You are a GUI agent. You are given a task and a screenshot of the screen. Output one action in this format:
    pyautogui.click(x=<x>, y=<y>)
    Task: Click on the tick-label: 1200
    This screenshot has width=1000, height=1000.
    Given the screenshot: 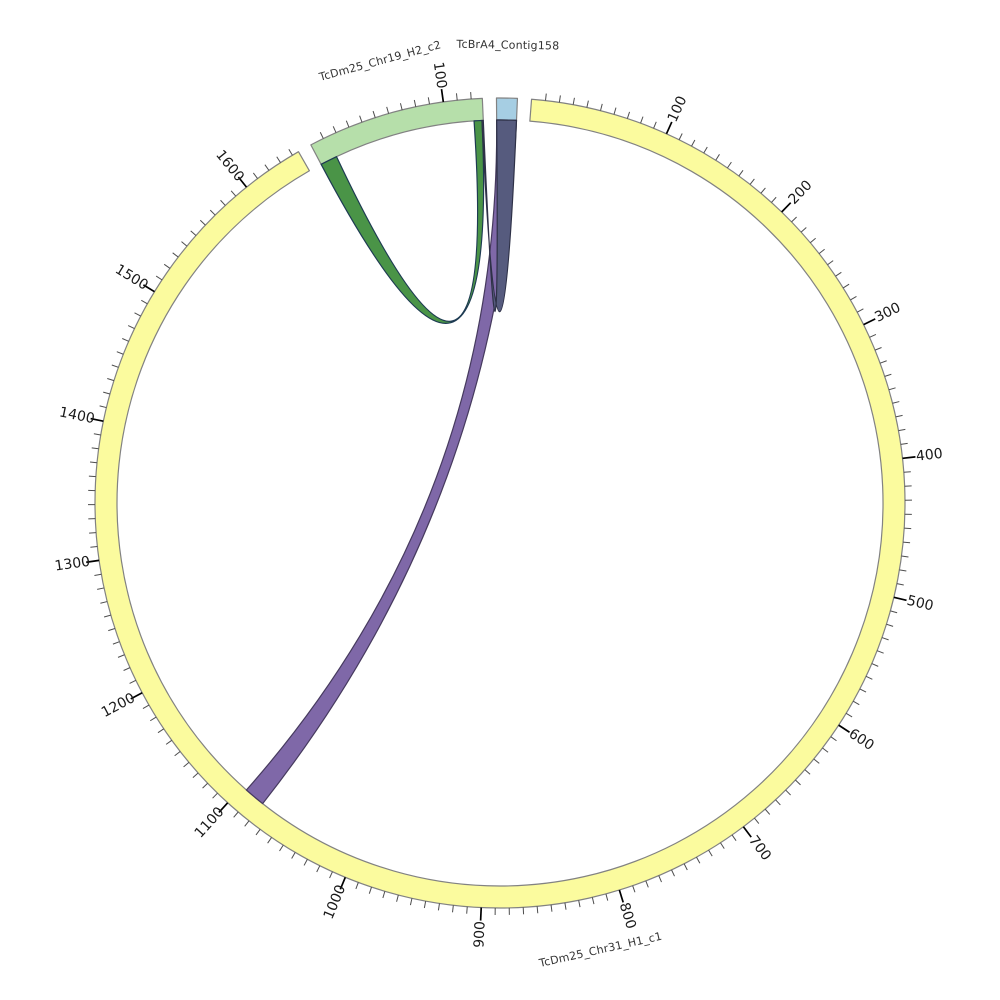 What is the action you would take?
    pyautogui.click(x=118, y=705)
    